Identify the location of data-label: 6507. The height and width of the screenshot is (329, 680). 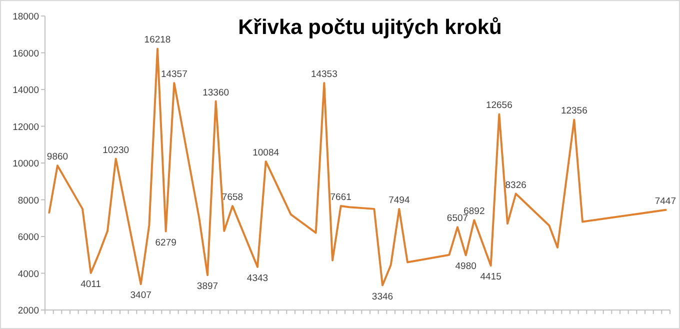
(457, 218).